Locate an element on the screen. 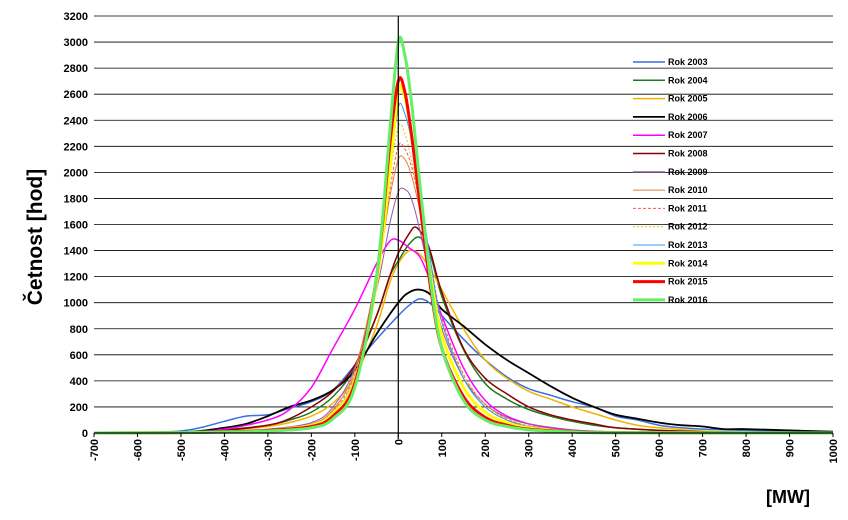 The height and width of the screenshot is (520, 848). y-tick-label: 1200 is located at coordinates (76, 278).